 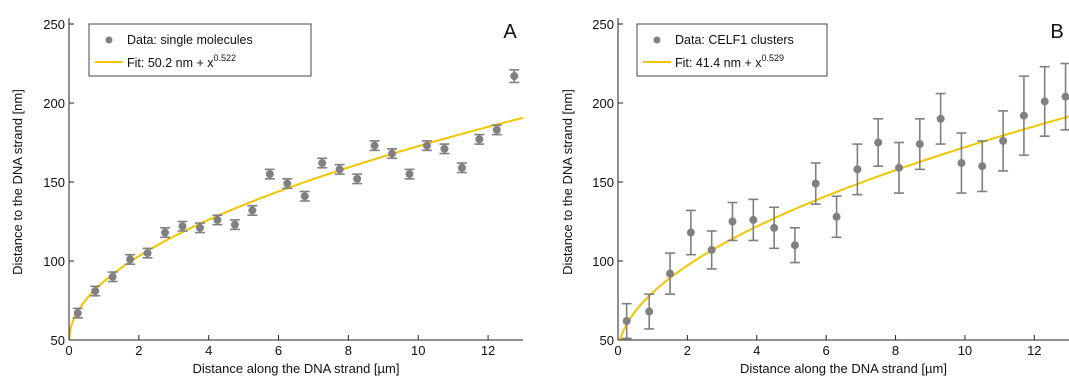 I want to click on legend-fit-exponent: 0.529, so click(x=773, y=58).